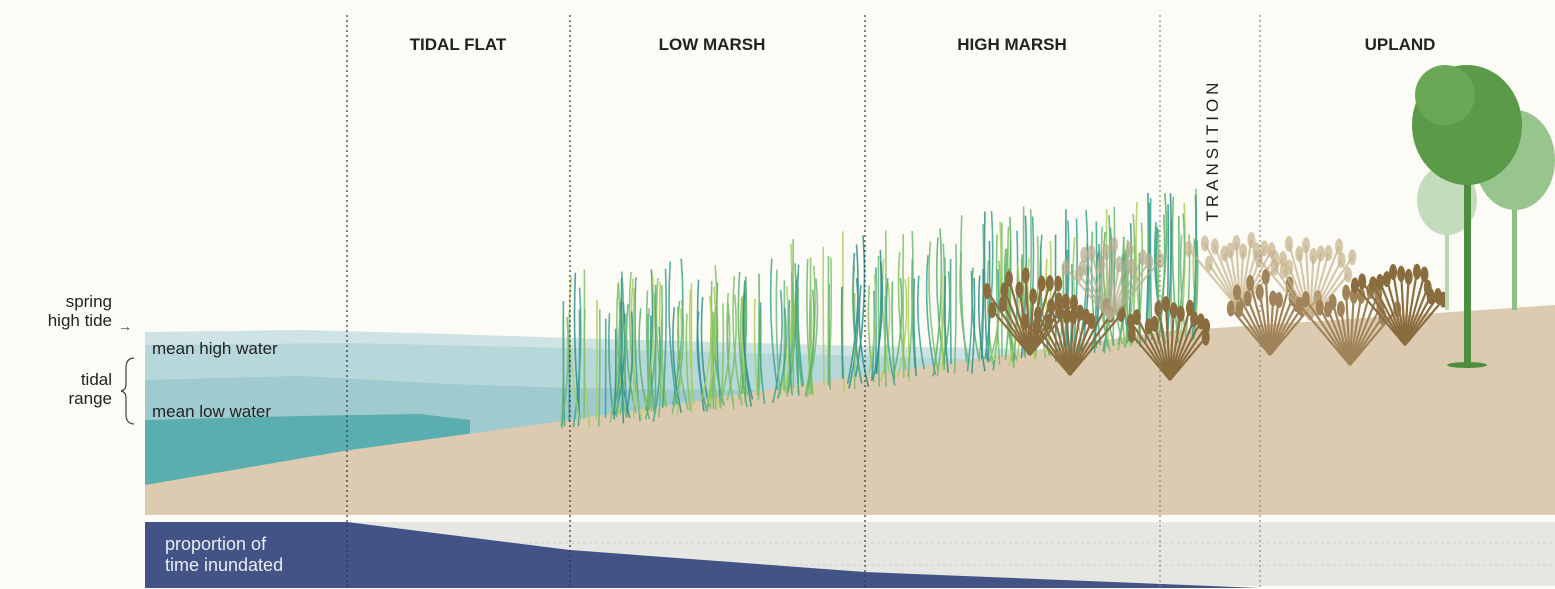 This screenshot has height=589, width=1555. I want to click on trees, so click(1483, 216).